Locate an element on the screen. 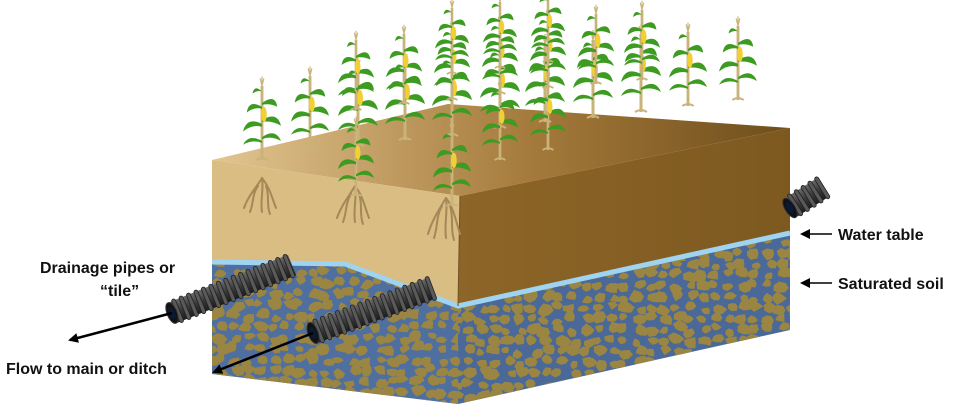 This screenshot has height=405, width=976. drainage-pipe-left-icon is located at coordinates (231, 289).